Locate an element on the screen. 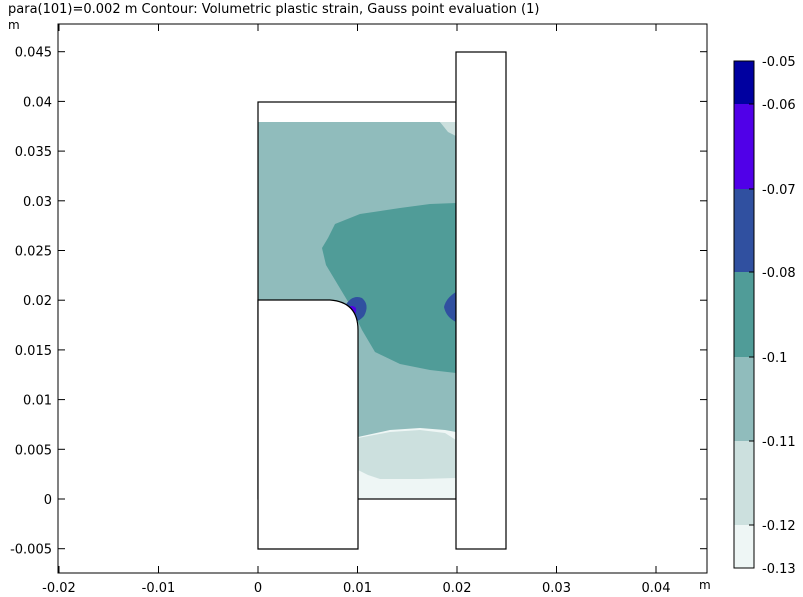  y-axis-unit: m is located at coordinates (14, 25).